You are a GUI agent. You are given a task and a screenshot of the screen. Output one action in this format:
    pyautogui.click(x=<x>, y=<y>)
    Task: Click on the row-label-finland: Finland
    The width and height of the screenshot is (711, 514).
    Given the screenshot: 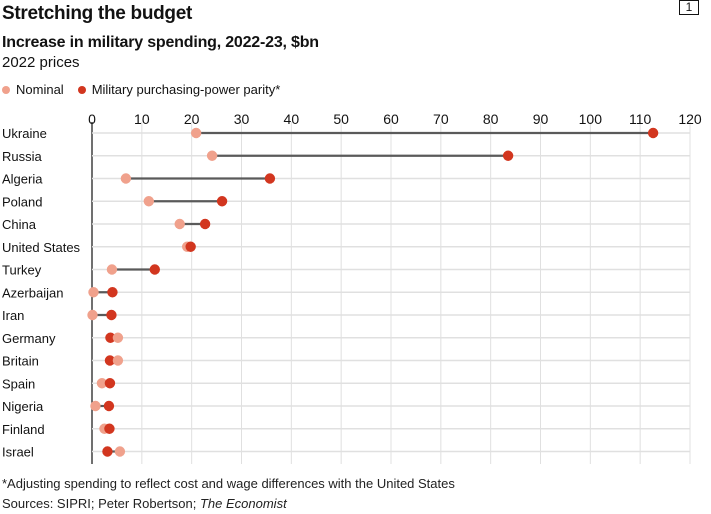 What is the action you would take?
    pyautogui.click(x=23, y=429)
    